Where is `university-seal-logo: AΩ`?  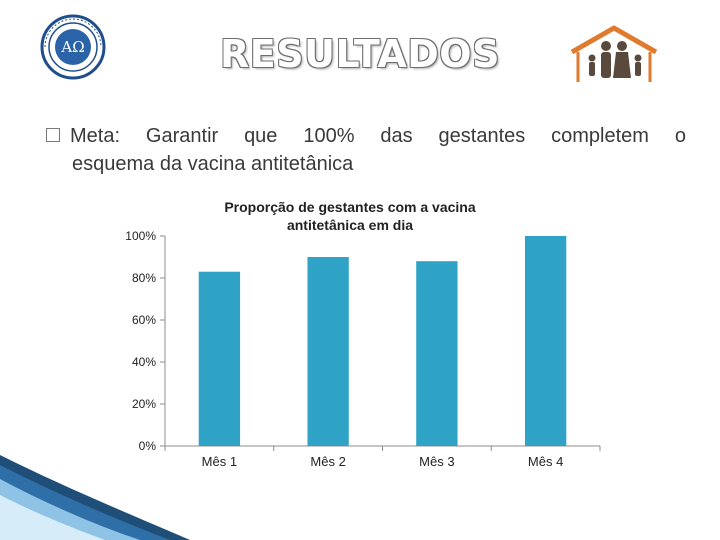
university-seal-logo: AΩ is located at coordinates (73, 47).